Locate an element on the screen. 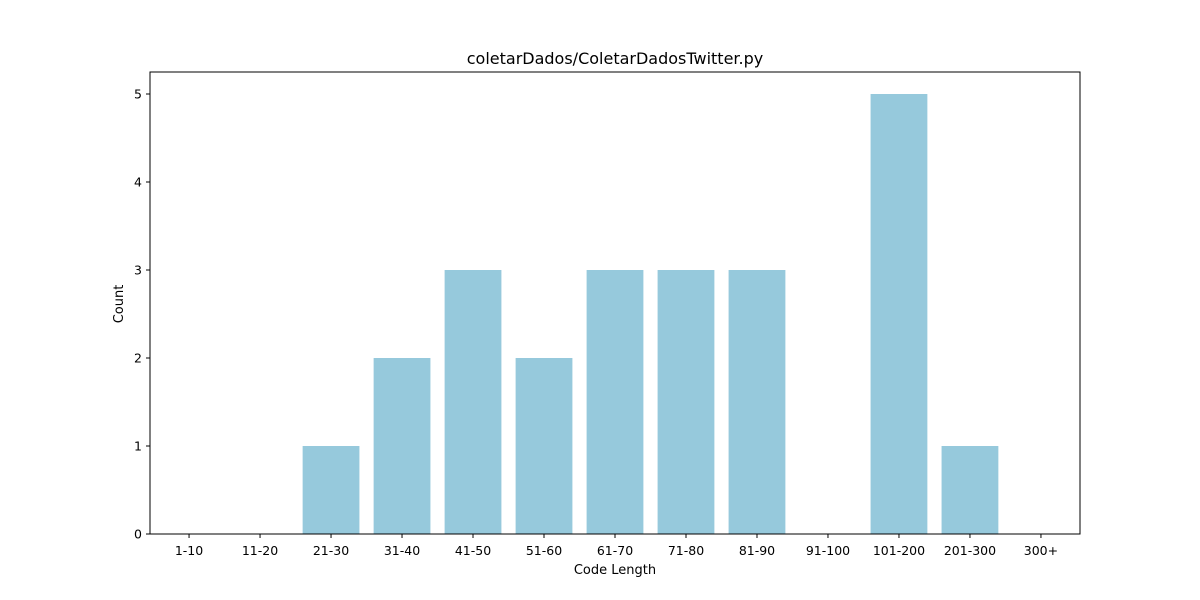 Image resolution: width=1200 pixels, height=600 pixels. y-axis-label: Count is located at coordinates (119, 304).